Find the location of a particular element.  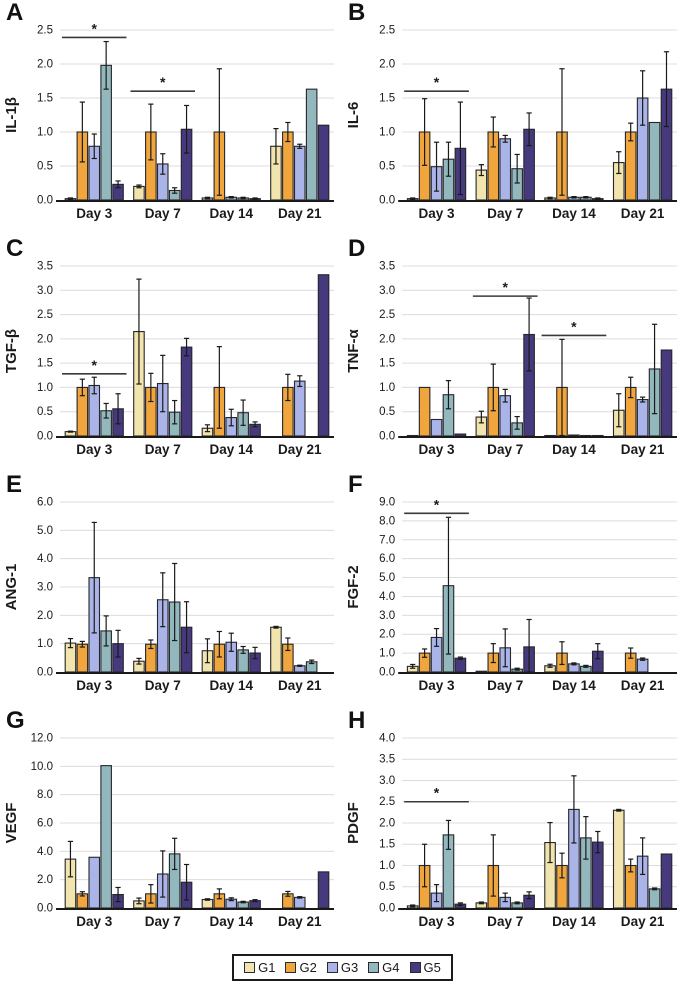

legend-item-g3: G3 is located at coordinates (342, 967).